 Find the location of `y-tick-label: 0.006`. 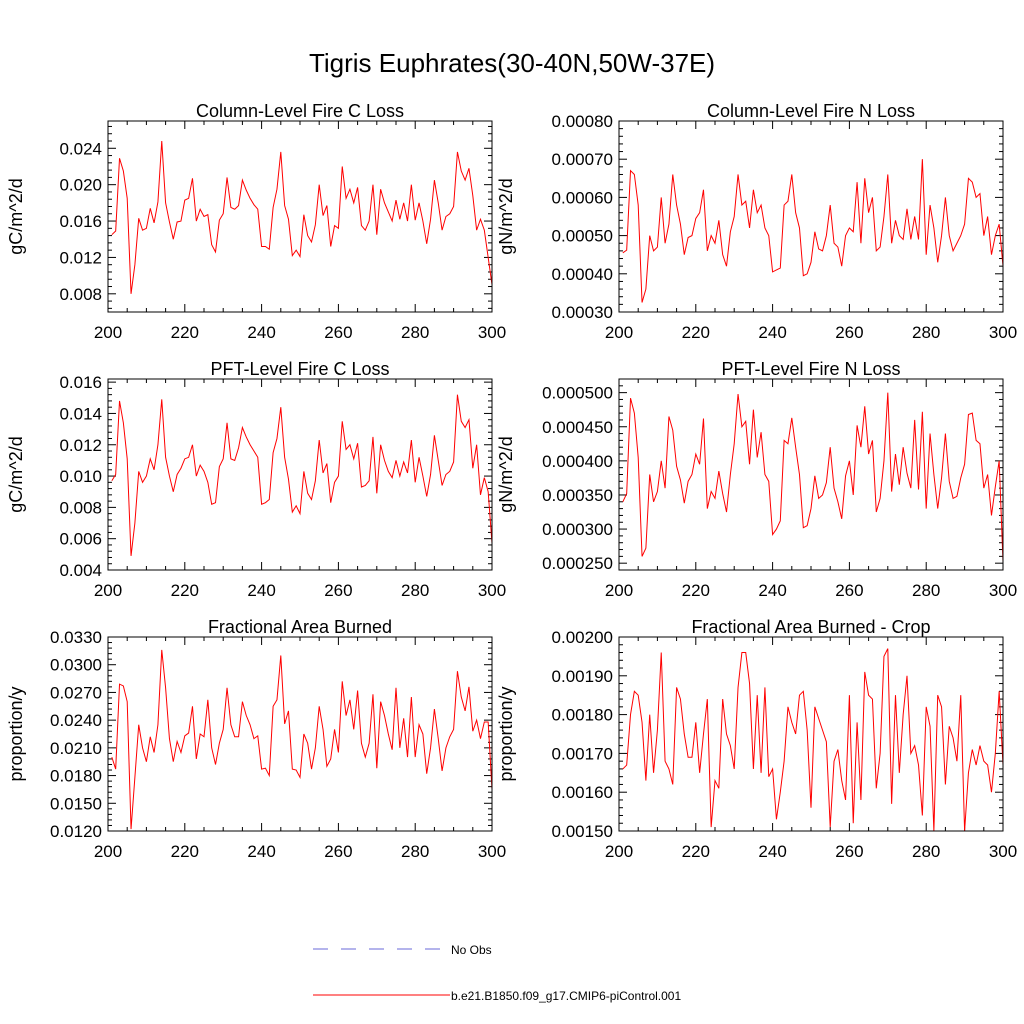

y-tick-label: 0.006 is located at coordinates (80, 539).